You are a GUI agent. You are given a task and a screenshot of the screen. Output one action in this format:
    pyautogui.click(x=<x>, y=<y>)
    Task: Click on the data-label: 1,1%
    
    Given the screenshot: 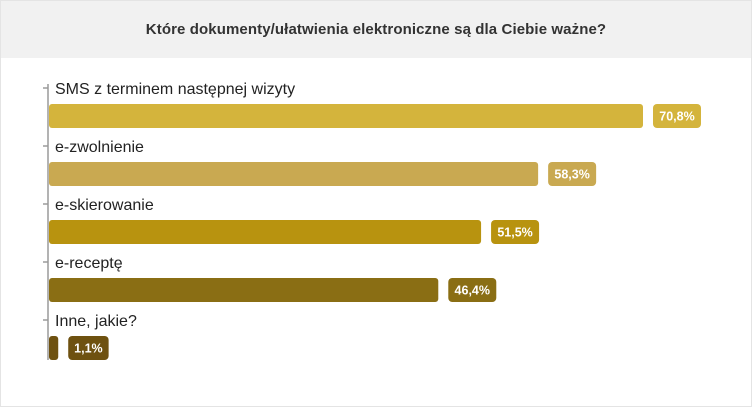 What is the action you would take?
    pyautogui.click(x=88, y=349)
    